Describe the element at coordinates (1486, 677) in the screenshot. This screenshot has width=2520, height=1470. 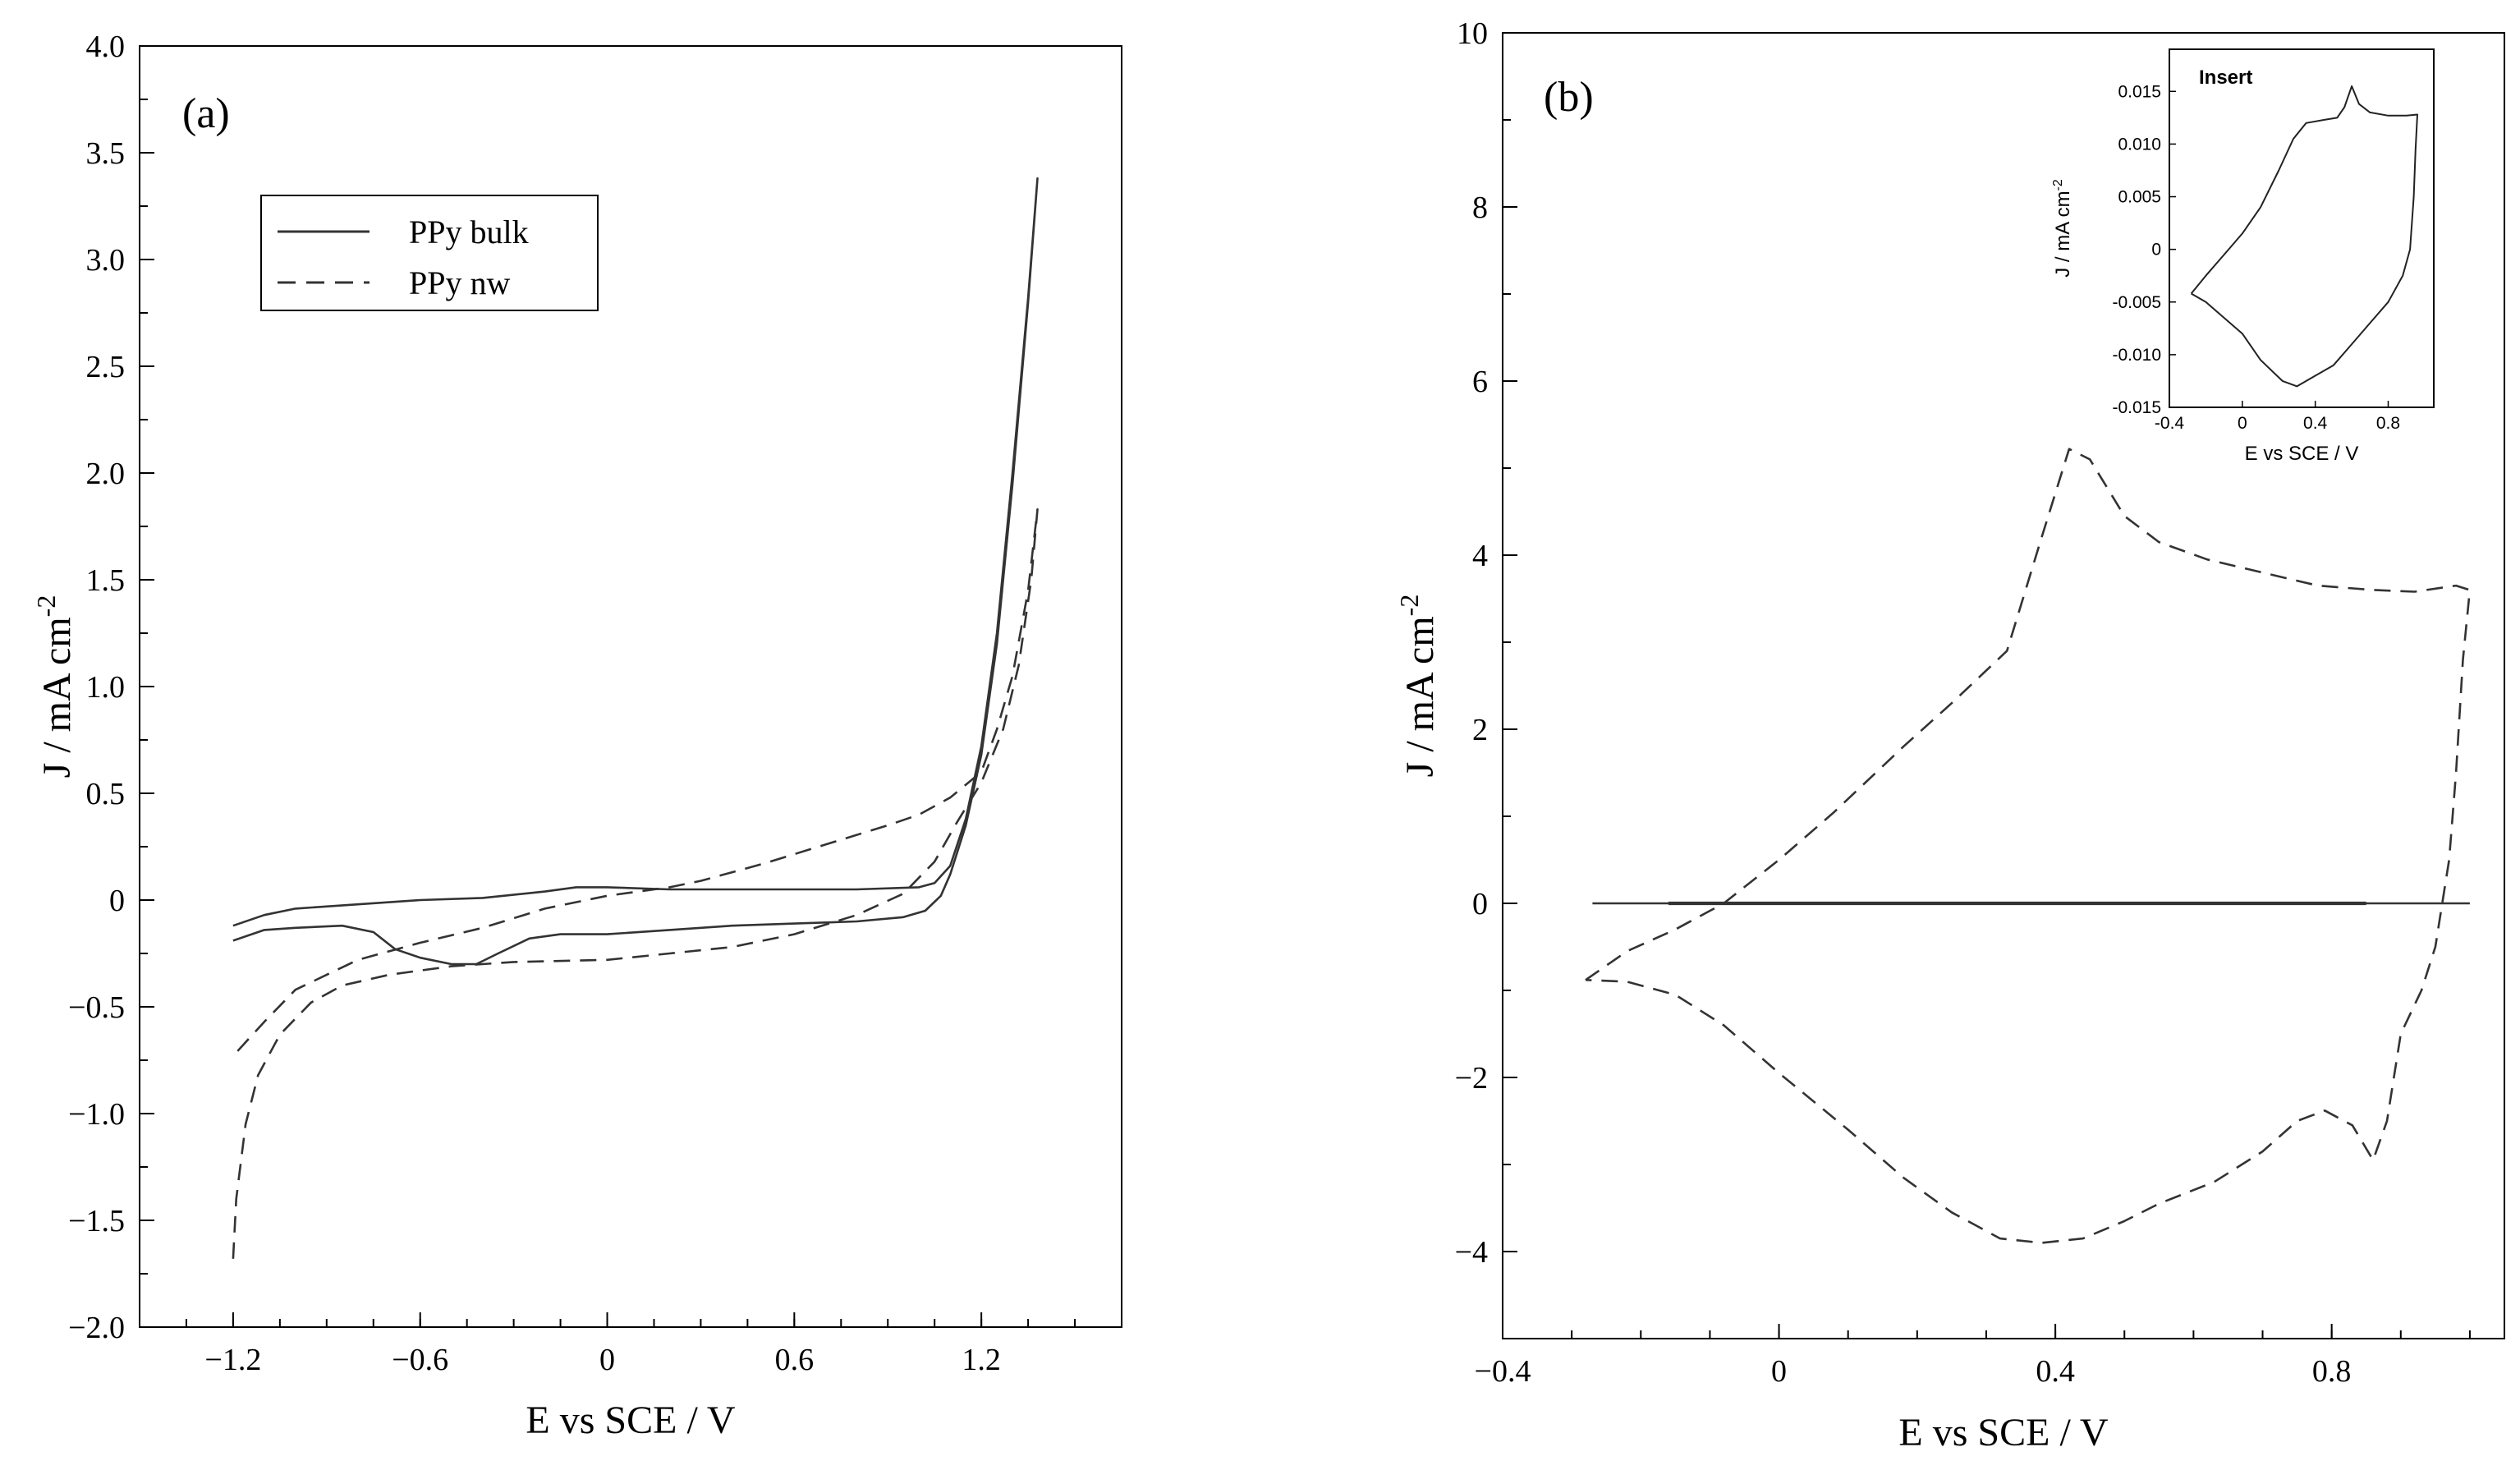
I see `panel-b-y-ticks: −4 −2 0 2 4 6 8 10` at that location.